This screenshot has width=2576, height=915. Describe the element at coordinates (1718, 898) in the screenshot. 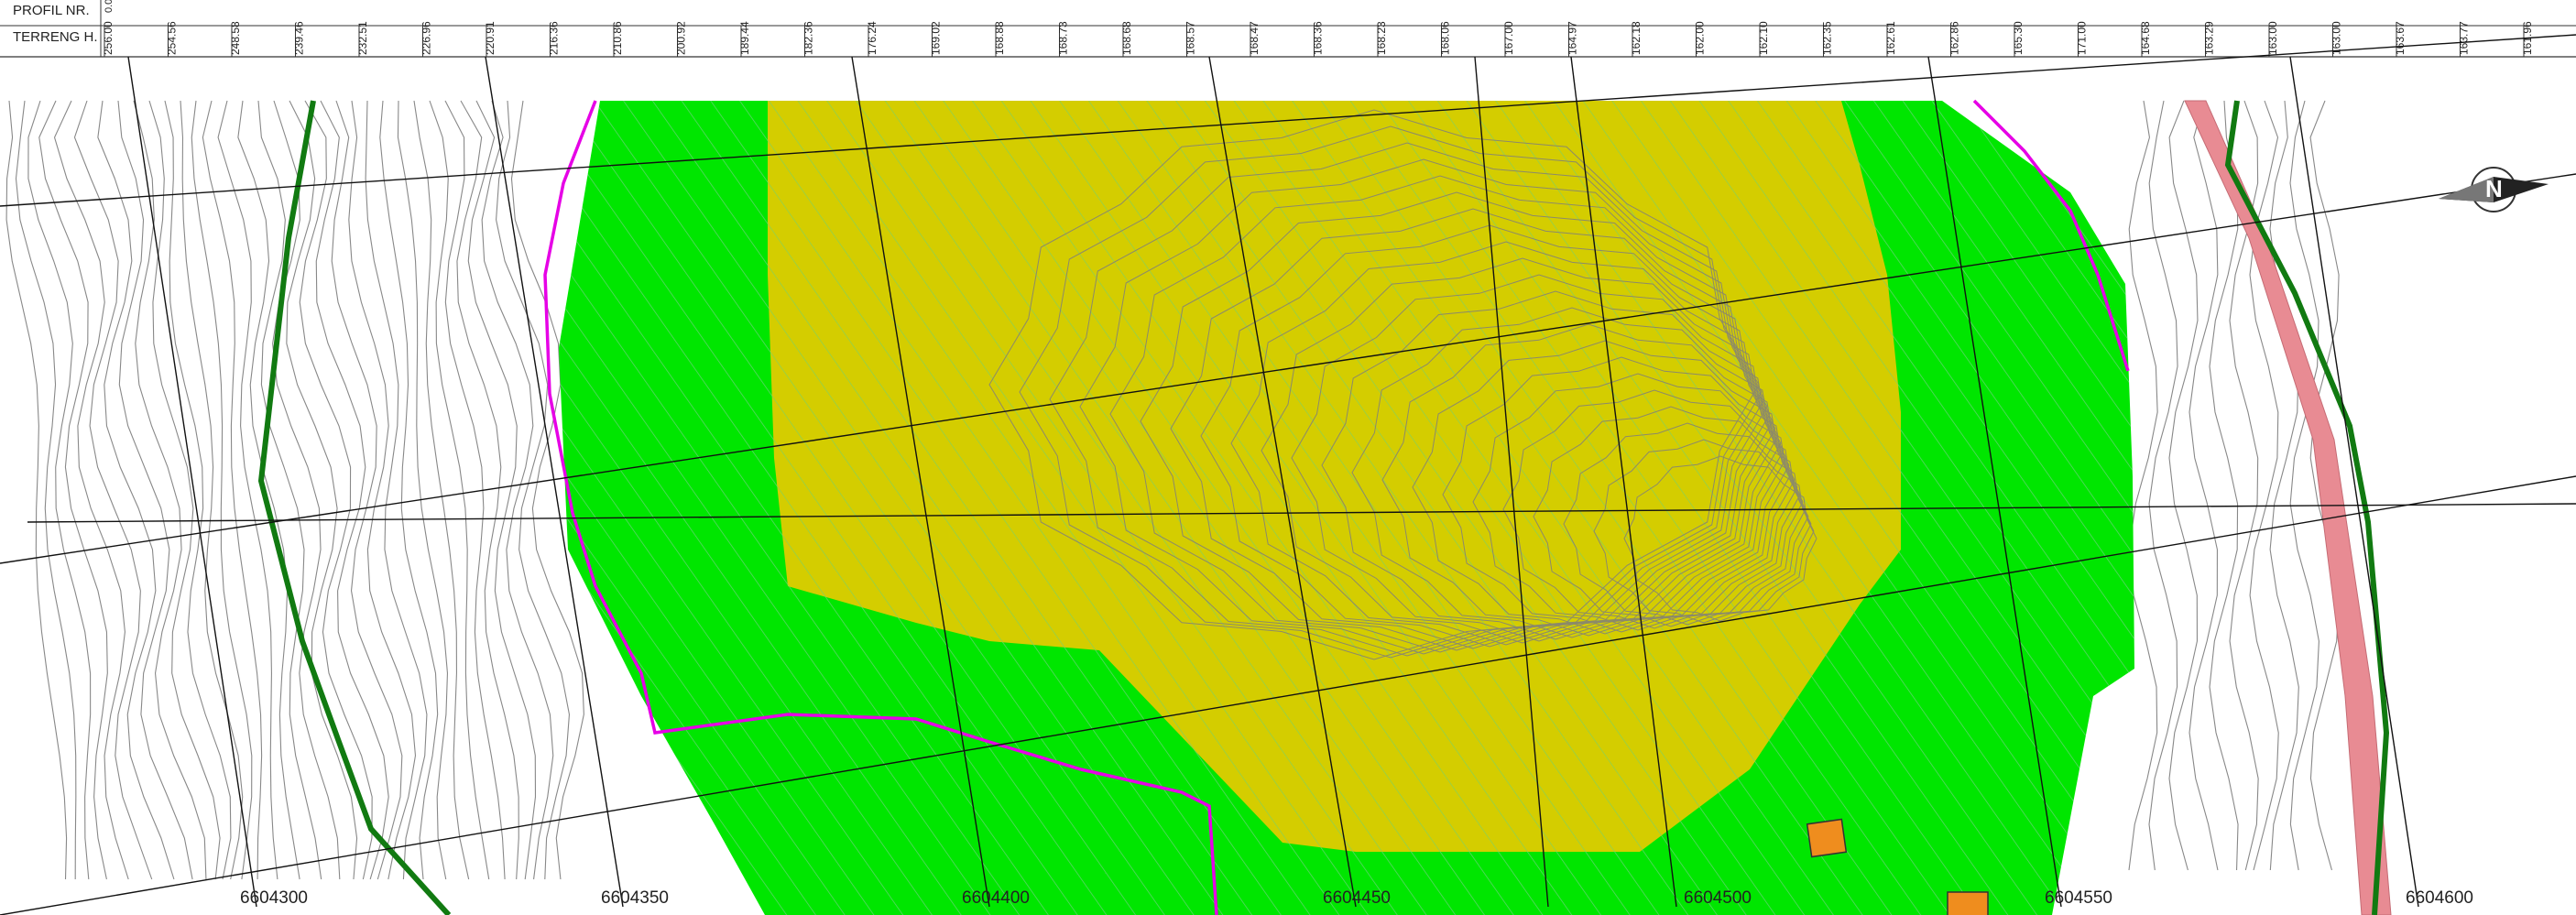

I see `coordinate-label: 6604500` at that location.